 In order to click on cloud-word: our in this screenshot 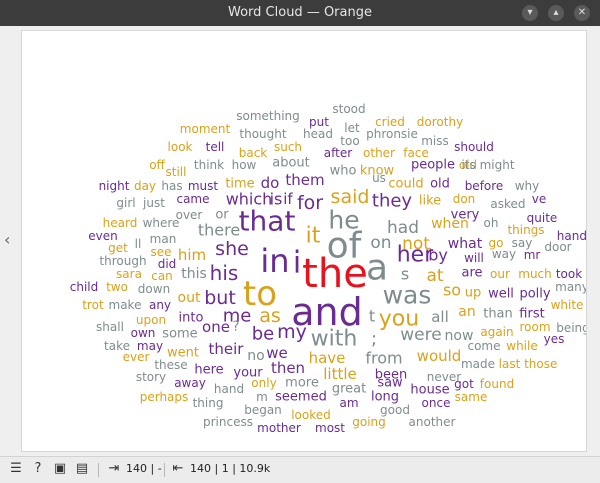, I will do `click(500, 274)`.